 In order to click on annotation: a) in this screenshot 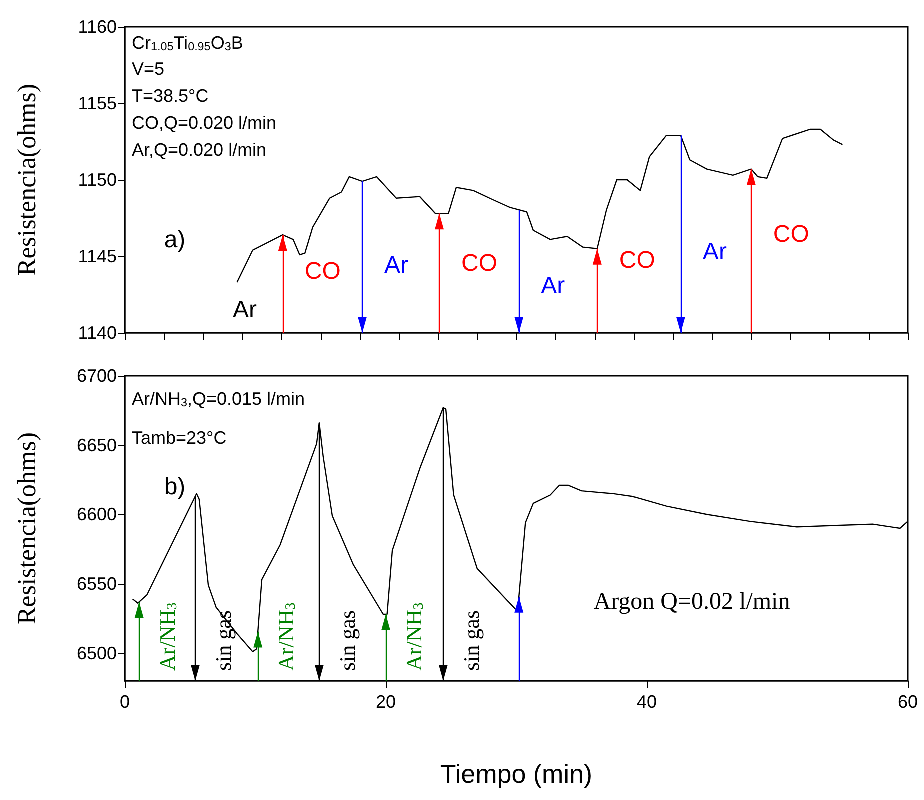, I will do `click(175, 240)`.